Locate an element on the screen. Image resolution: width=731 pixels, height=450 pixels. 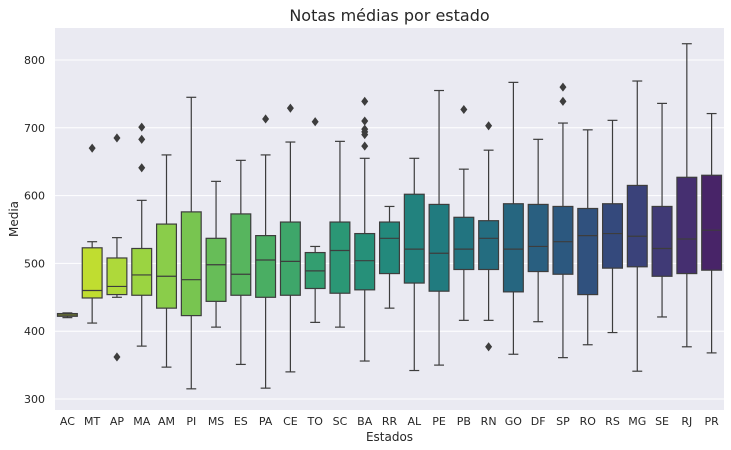
x-tick-label: SP is located at coordinates (563, 421).